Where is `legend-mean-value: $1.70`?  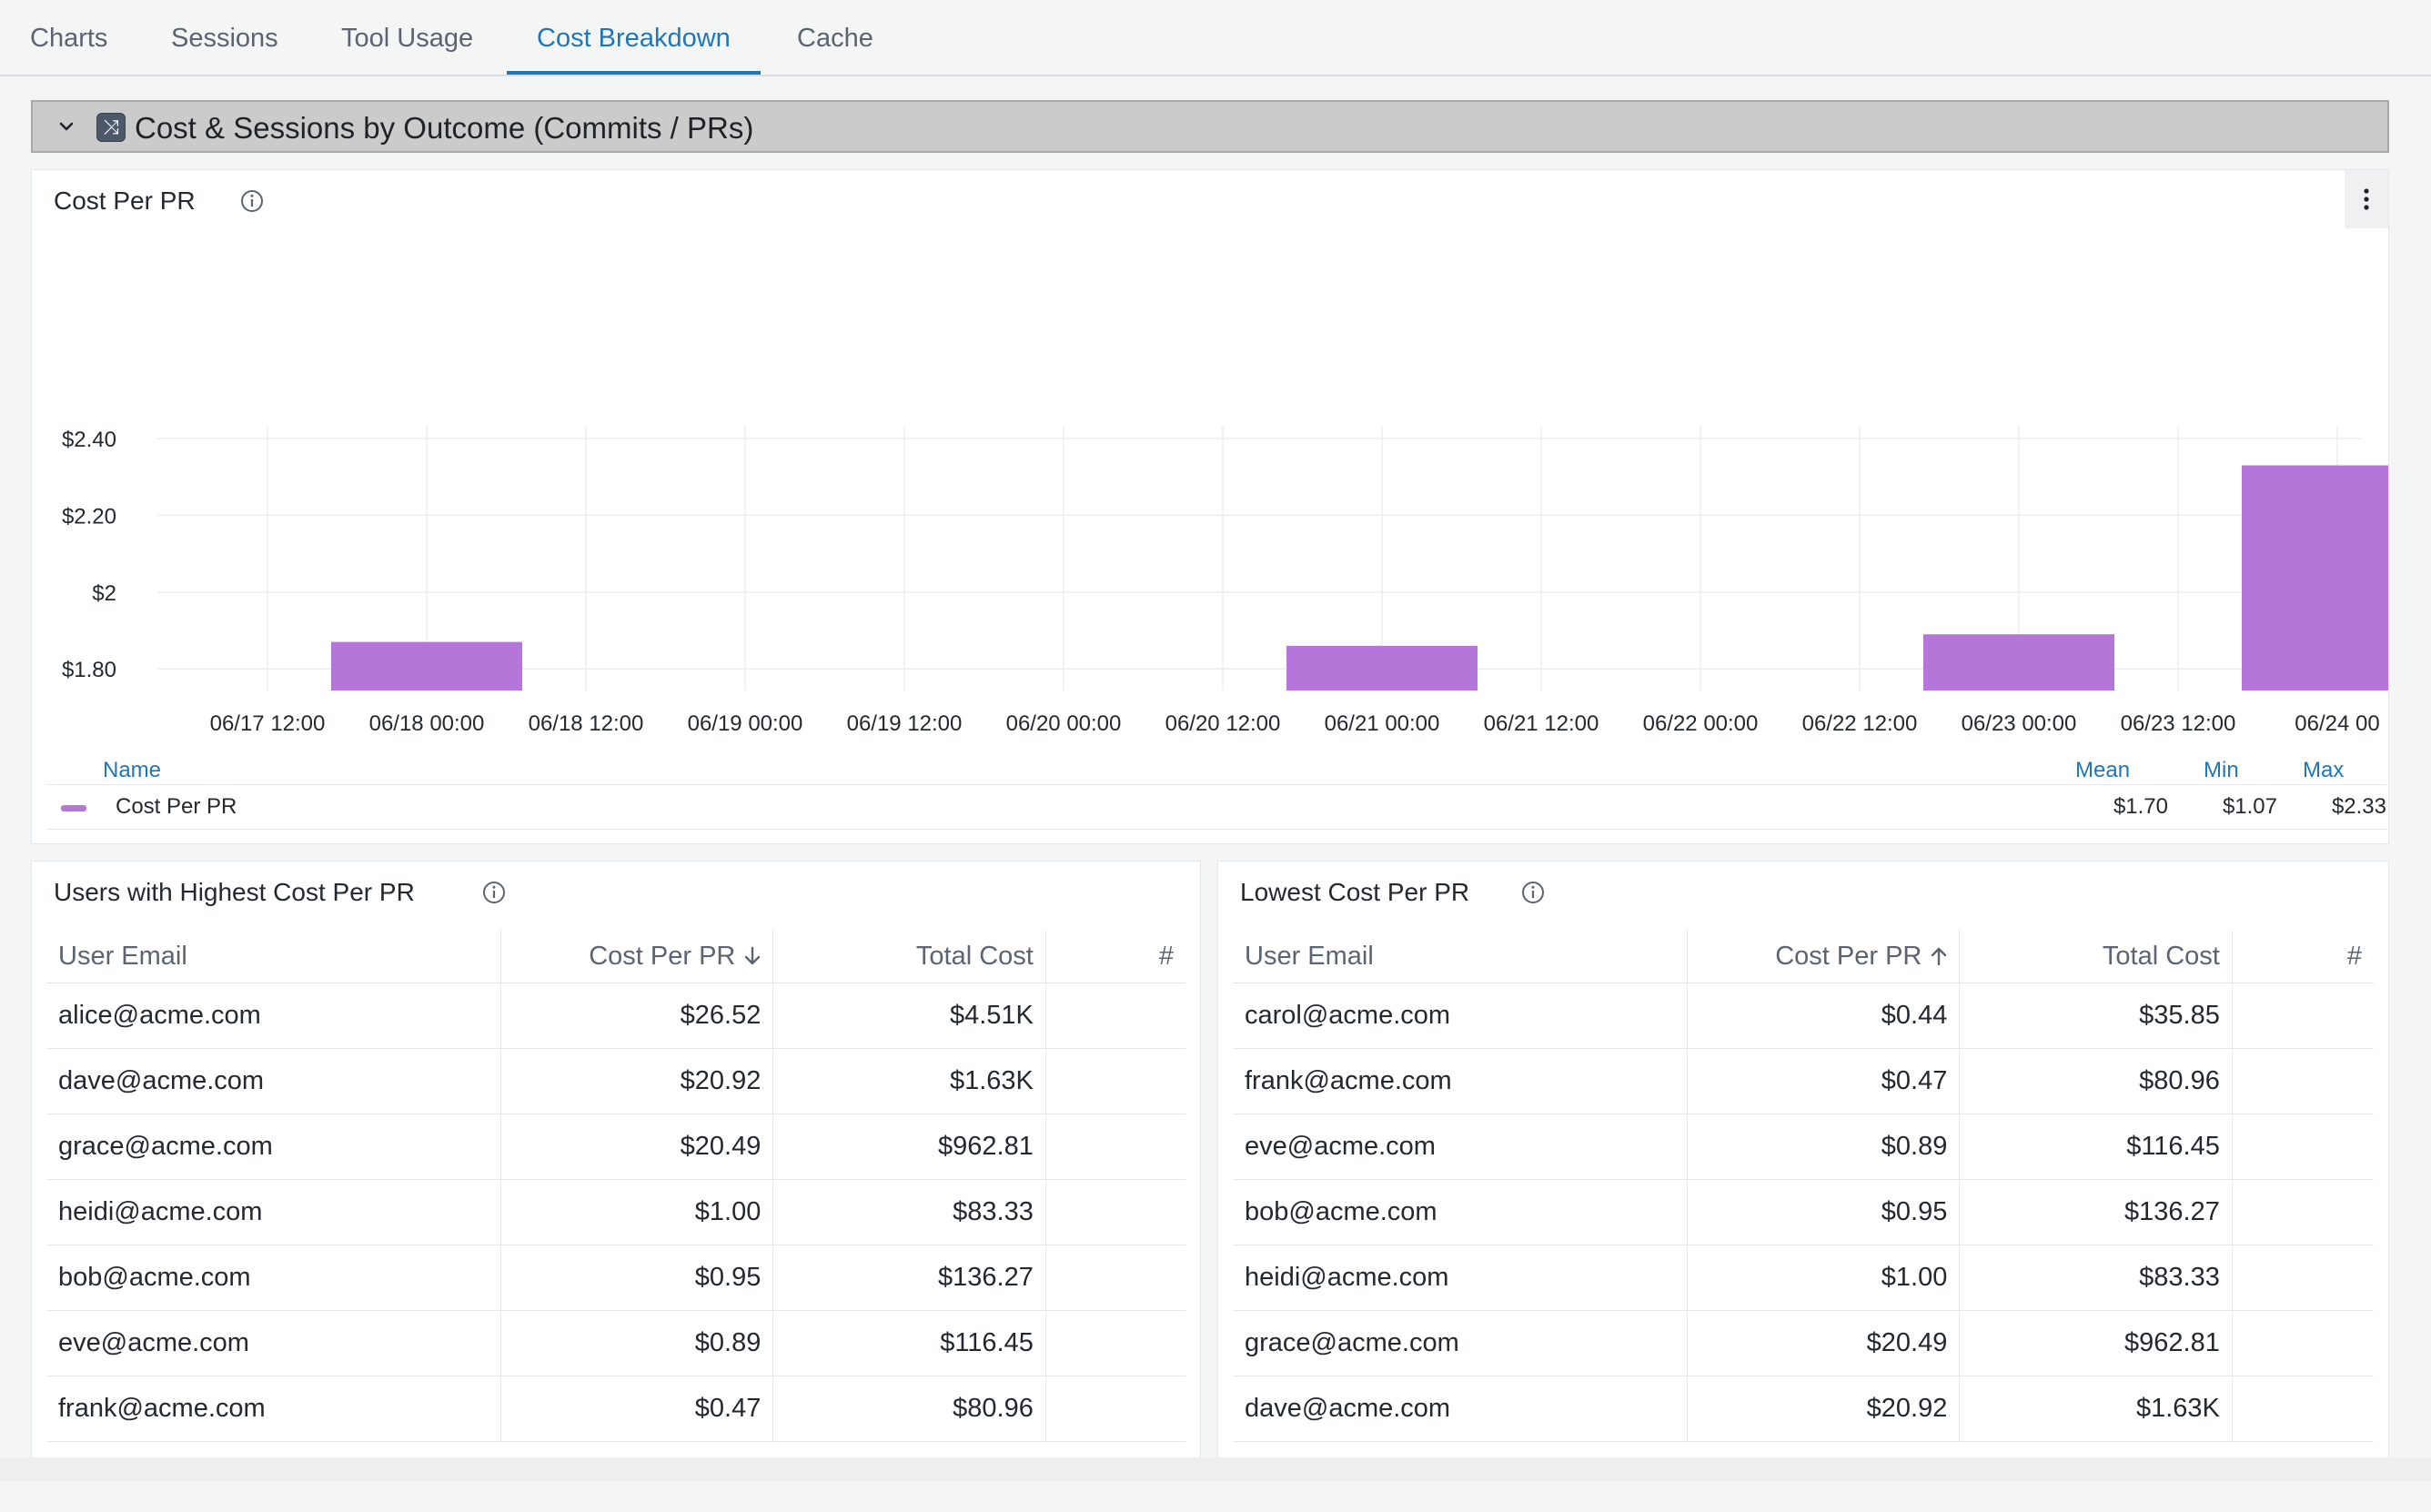
legend-mean-value: $1.70 is located at coordinates (2140, 807).